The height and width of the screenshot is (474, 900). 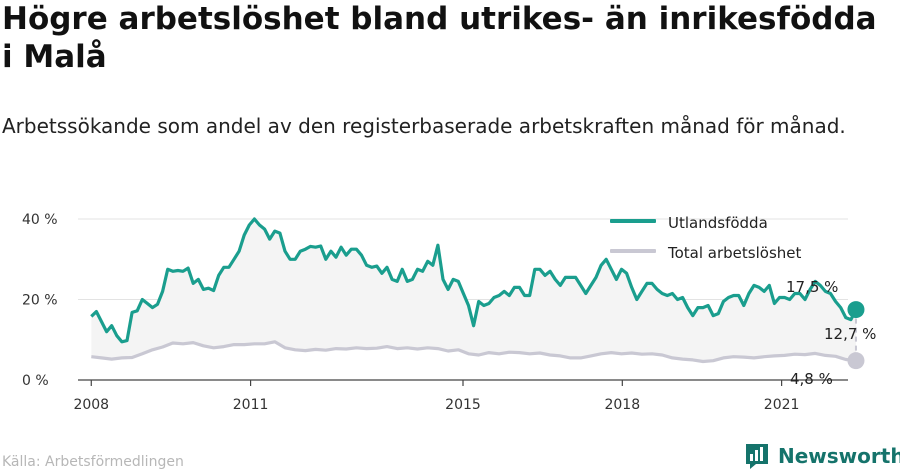 What do you see at coordinates (251, 405) in the screenshot?
I see `x-tick-label-2011: 2011` at bounding box center [251, 405].